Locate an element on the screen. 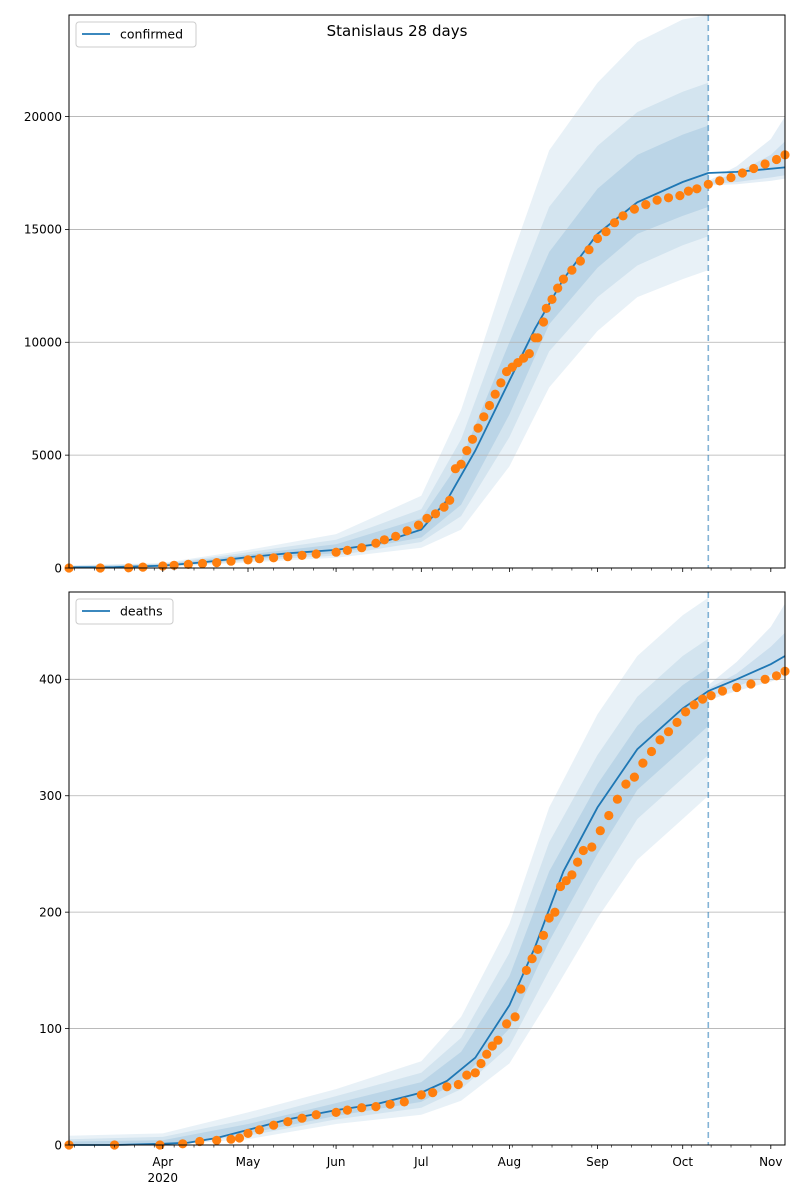  confirmed-legend: confirmed is located at coordinates (136, 34).